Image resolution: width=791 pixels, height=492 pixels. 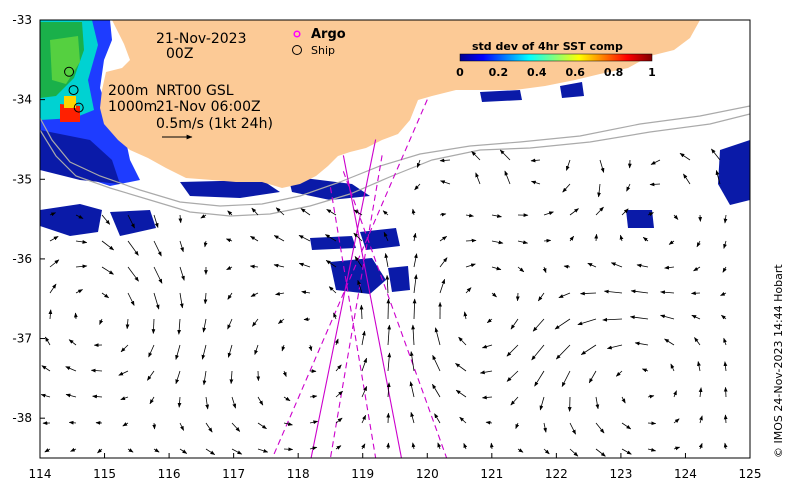 What do you see at coordinates (427, 474) in the screenshot?
I see `x-tick-label: 120` at bounding box center [427, 474].